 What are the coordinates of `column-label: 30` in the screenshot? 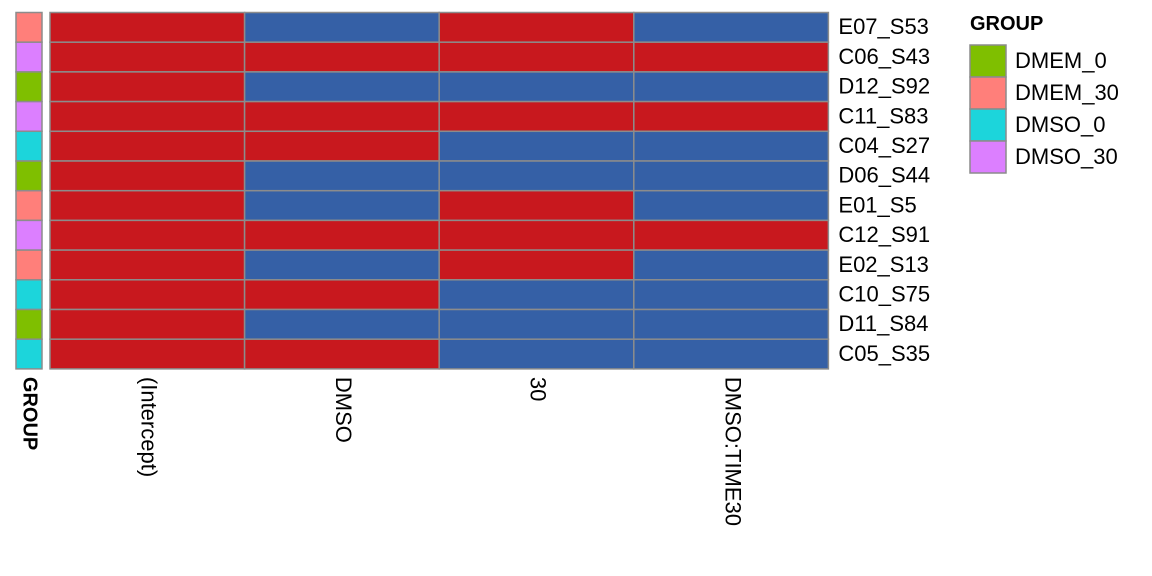 It's located at (538, 389).